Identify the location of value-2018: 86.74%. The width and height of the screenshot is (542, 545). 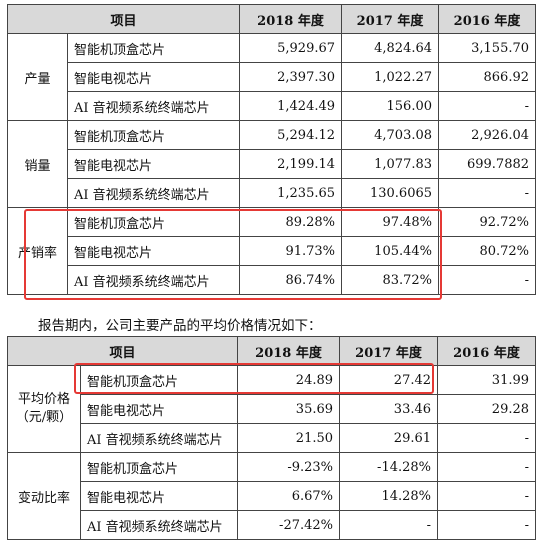
(291, 280).